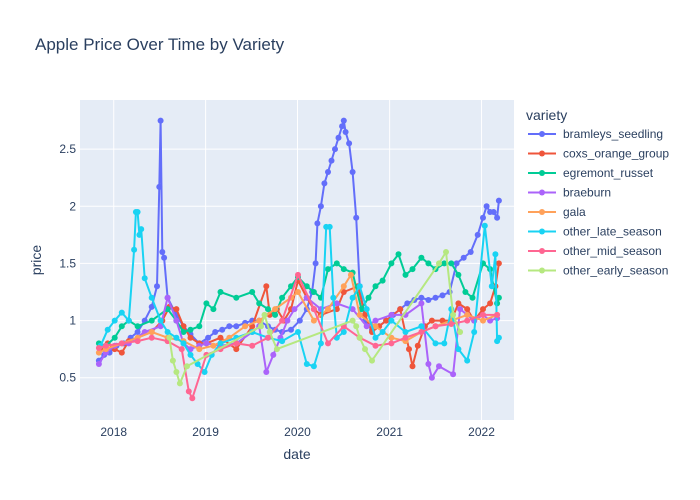 This screenshot has height=500, width=700. I want to click on x-tick-label: 2021, so click(389, 432).